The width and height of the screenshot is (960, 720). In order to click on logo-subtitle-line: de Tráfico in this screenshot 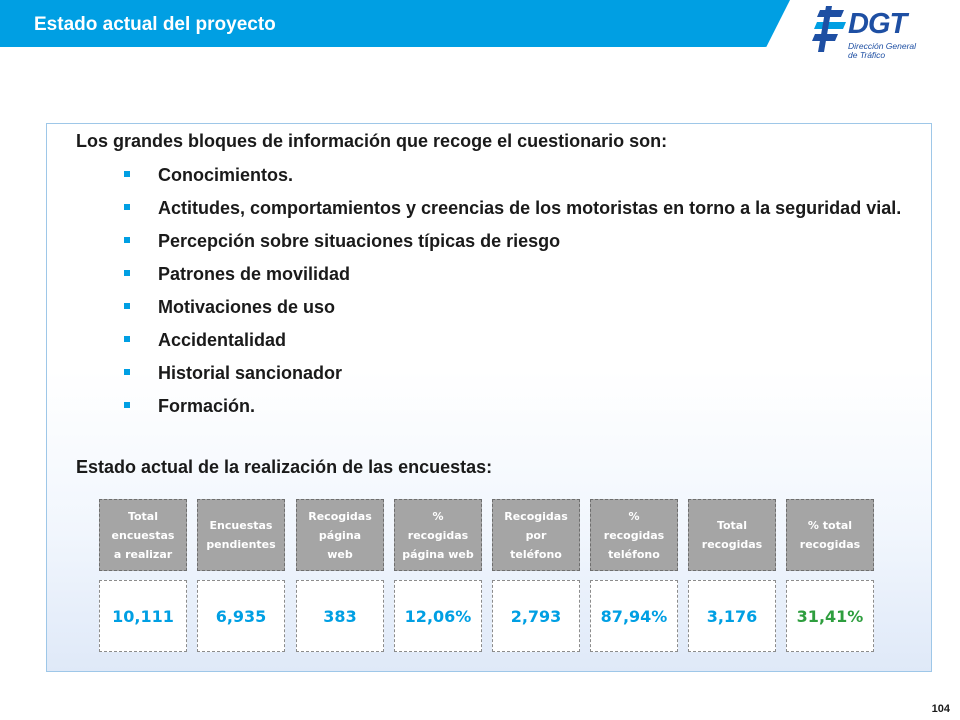, I will do `click(867, 55)`.